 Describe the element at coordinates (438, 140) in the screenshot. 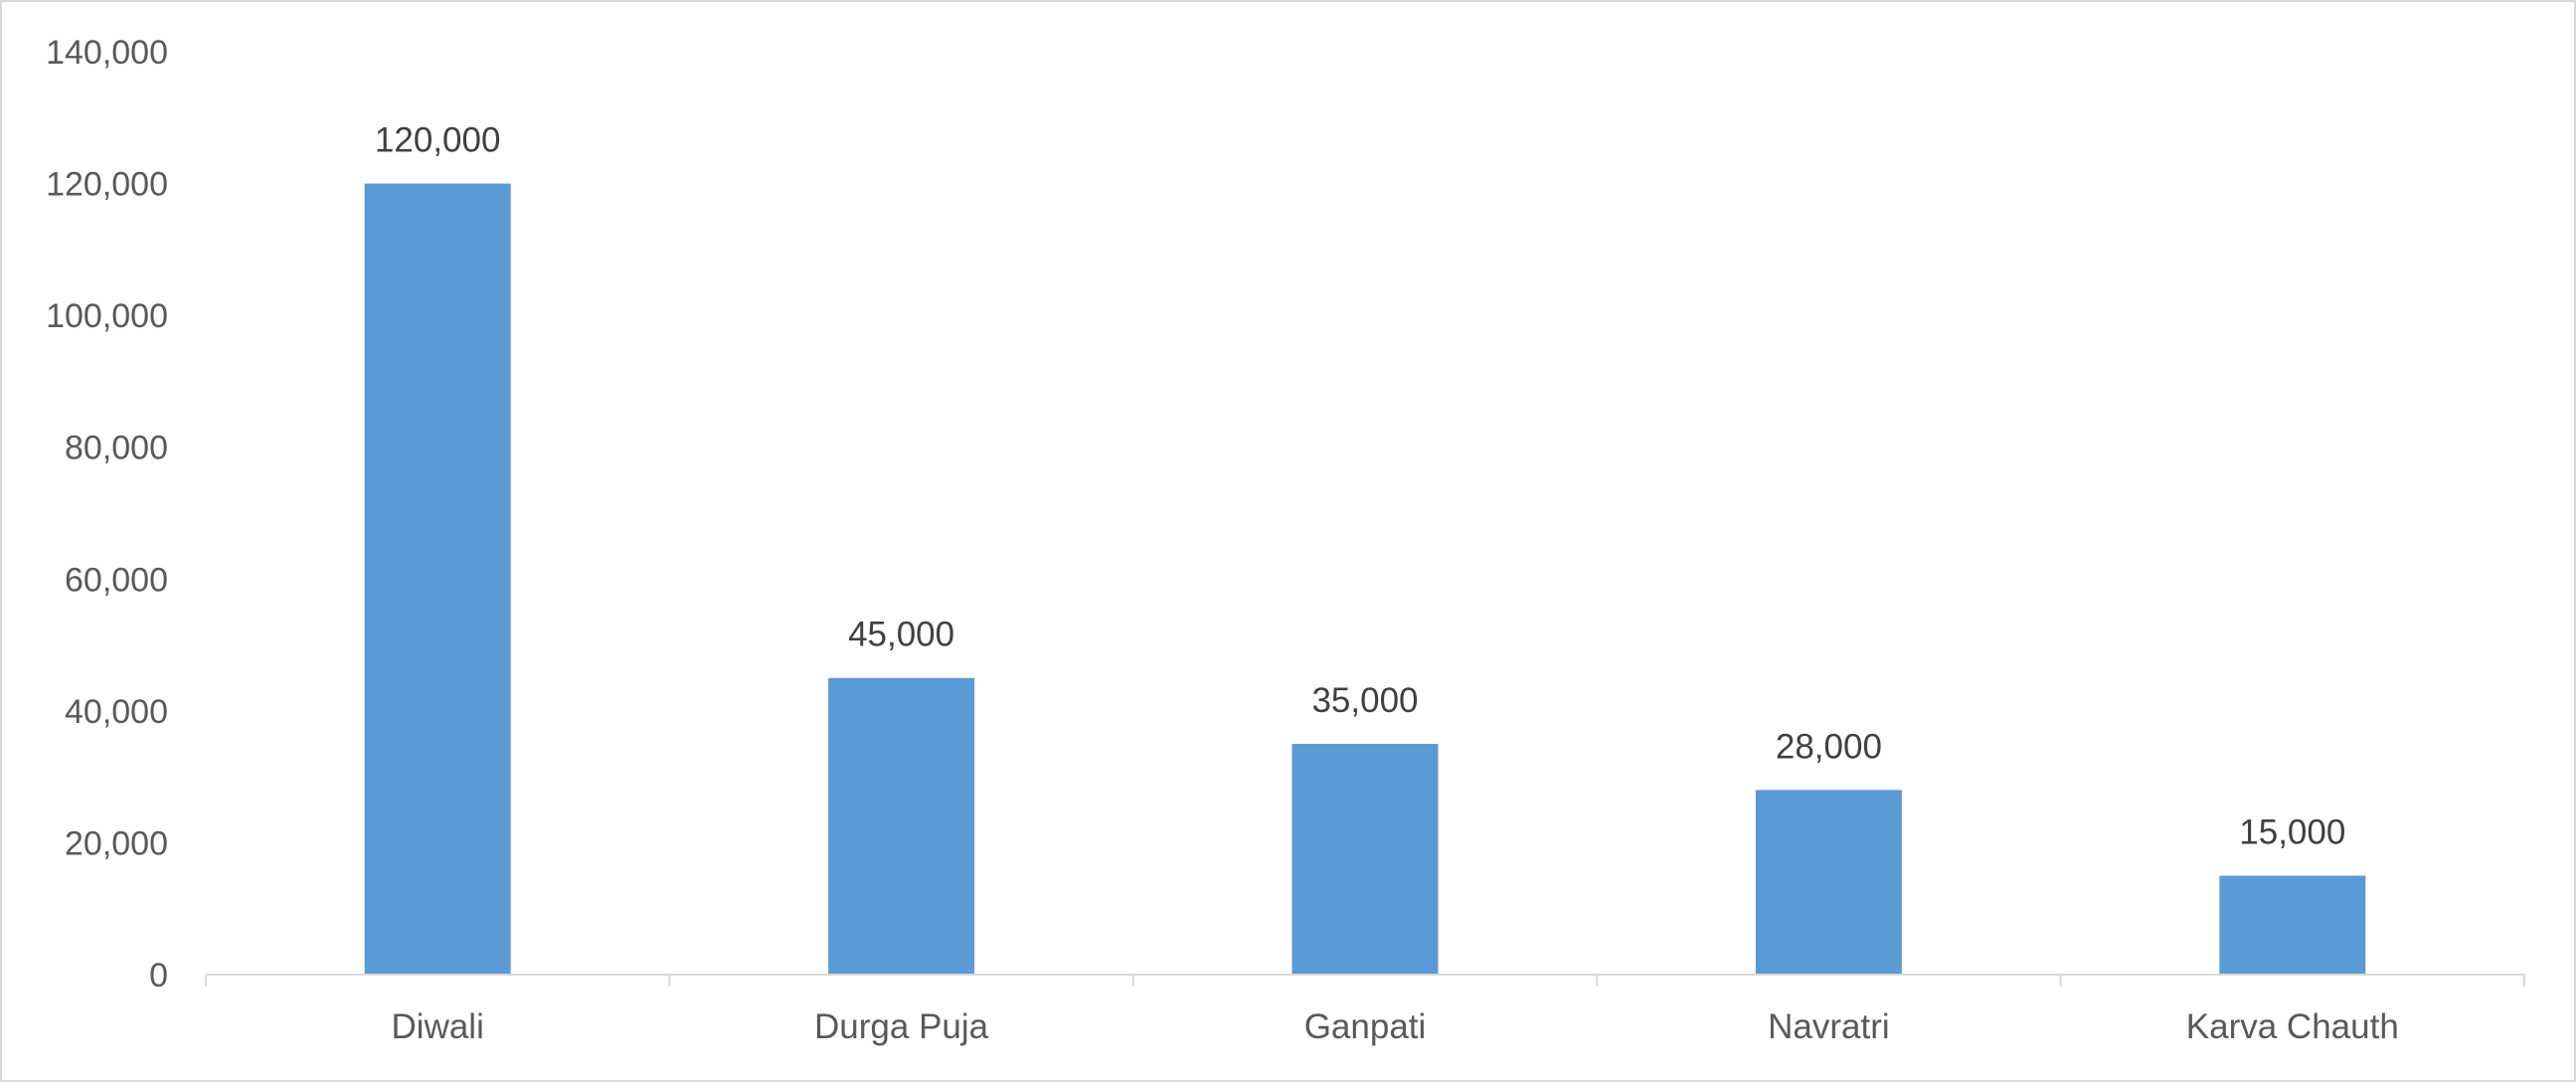

I see `data-label: 120,000` at that location.